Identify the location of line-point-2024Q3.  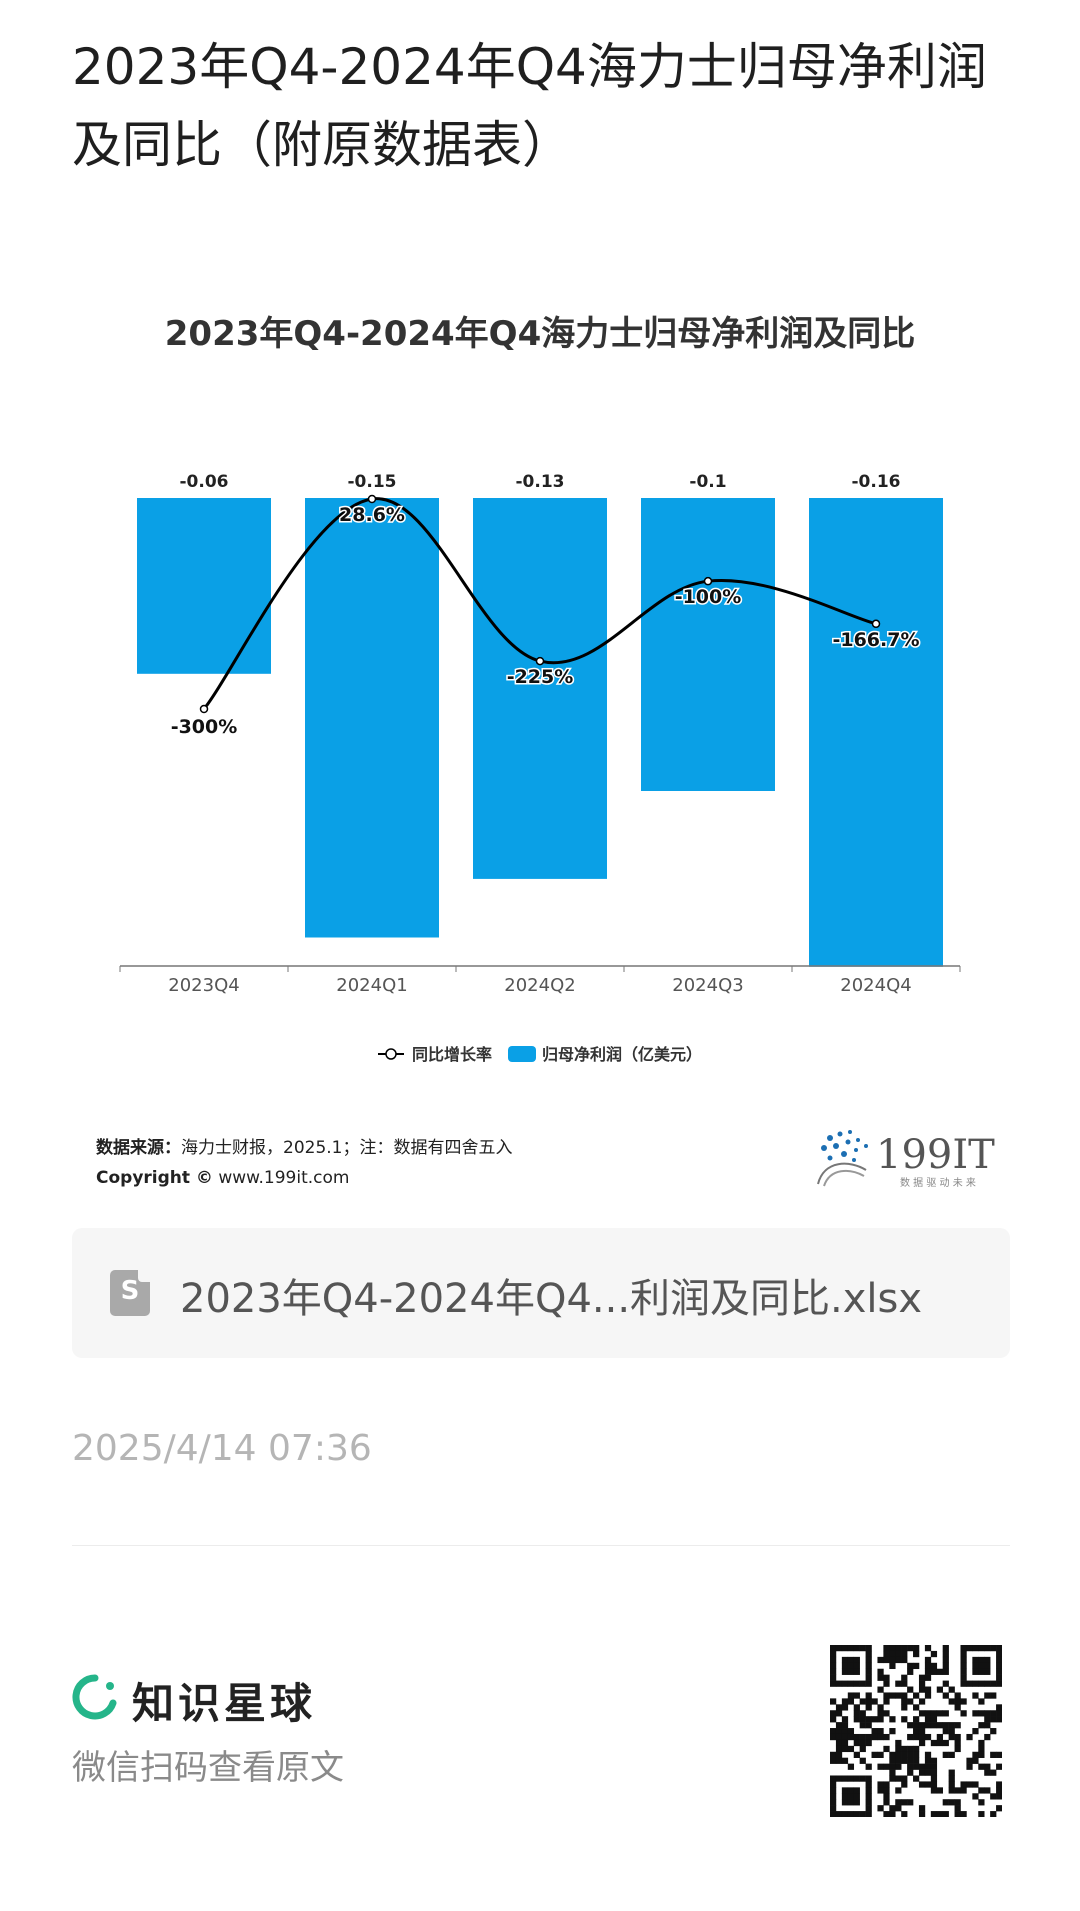
(708, 581).